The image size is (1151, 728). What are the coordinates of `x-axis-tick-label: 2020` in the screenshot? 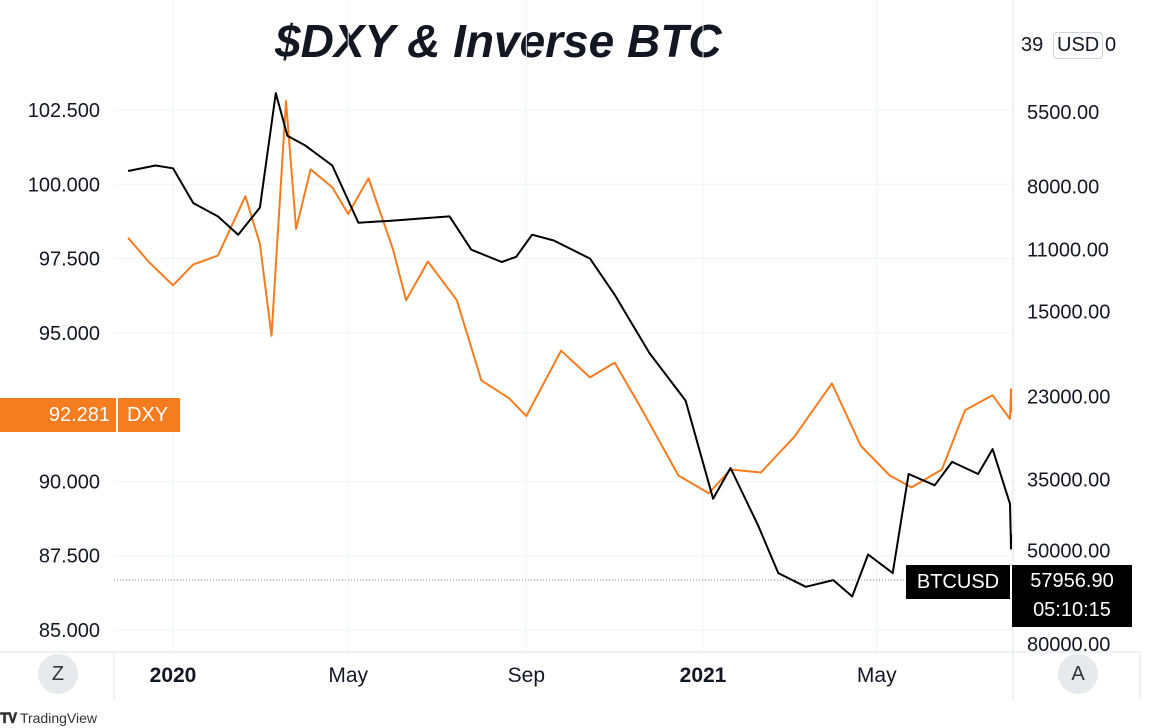 It's located at (173, 675).